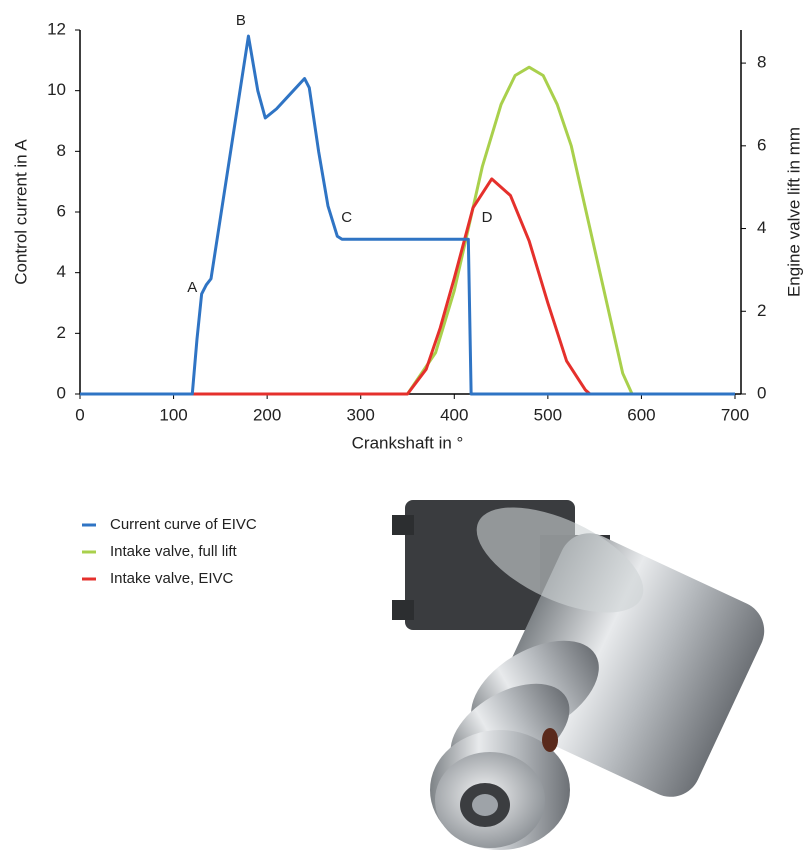 The image size is (808, 857). I want to click on legend-label: Intake valve, EIVC, so click(172, 578).